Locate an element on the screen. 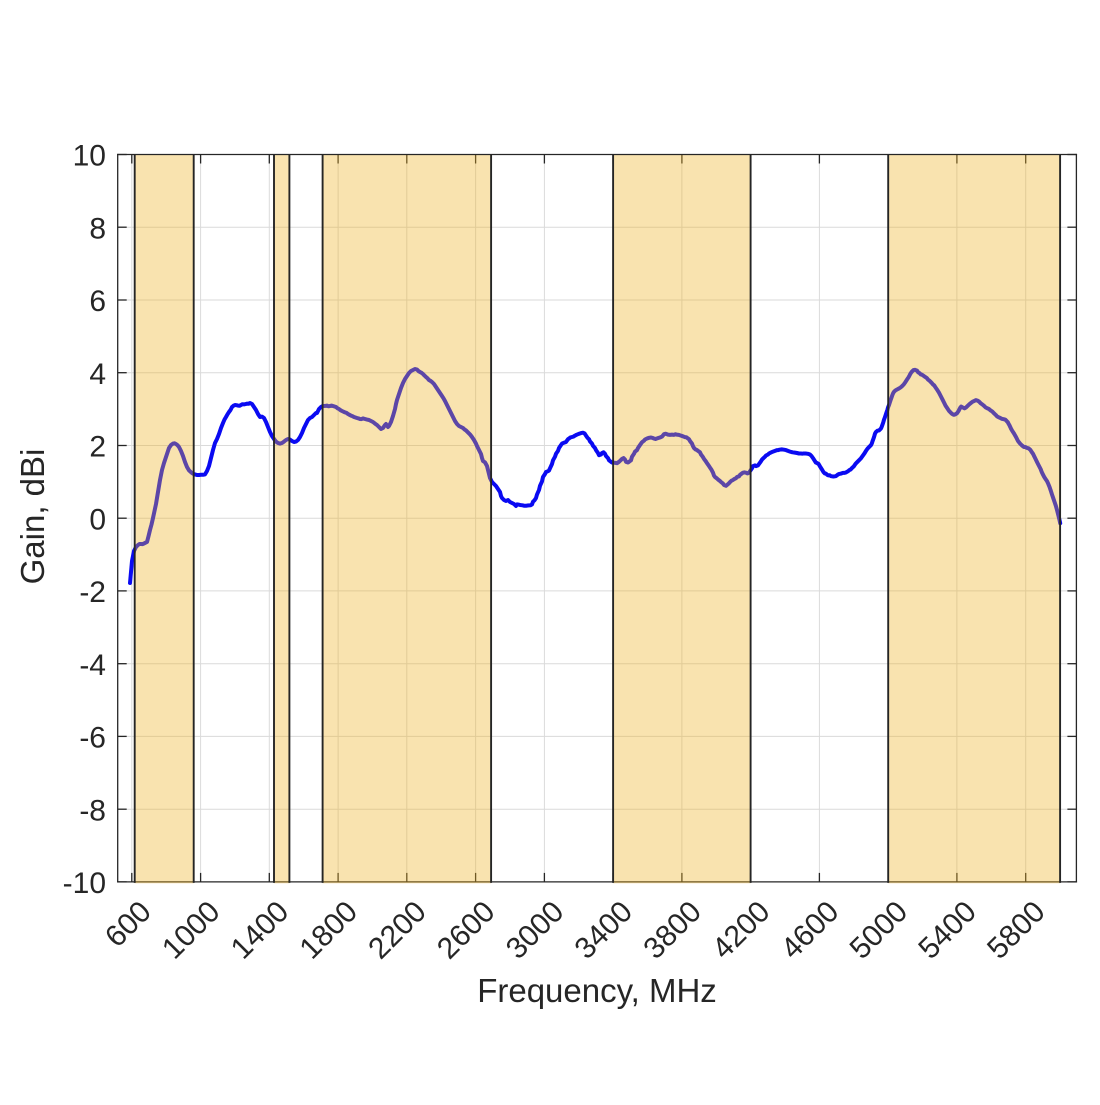 This screenshot has height=1105, width=1100. svg-text: Gain, dBi is located at coordinates (32, 517).